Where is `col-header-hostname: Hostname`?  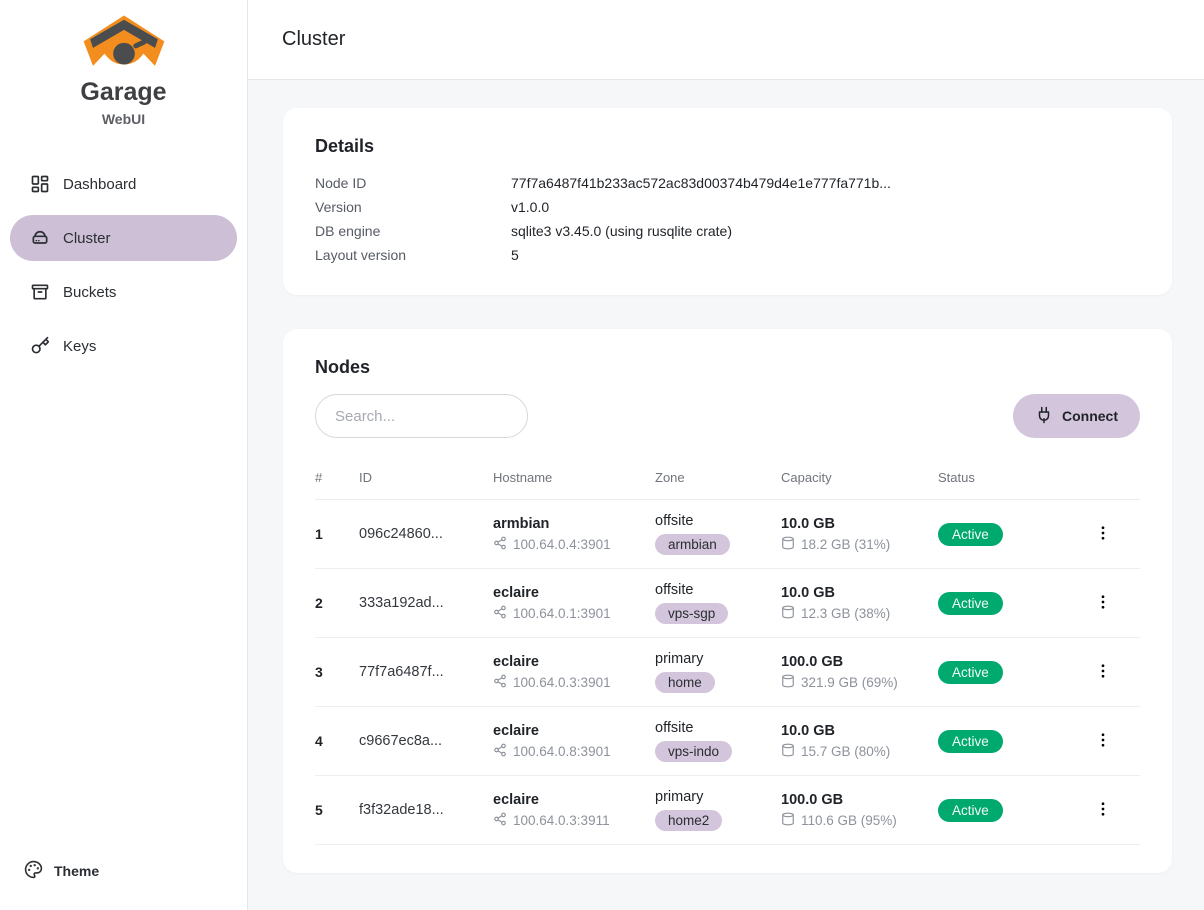 col-header-hostname: Hostname is located at coordinates (523, 477).